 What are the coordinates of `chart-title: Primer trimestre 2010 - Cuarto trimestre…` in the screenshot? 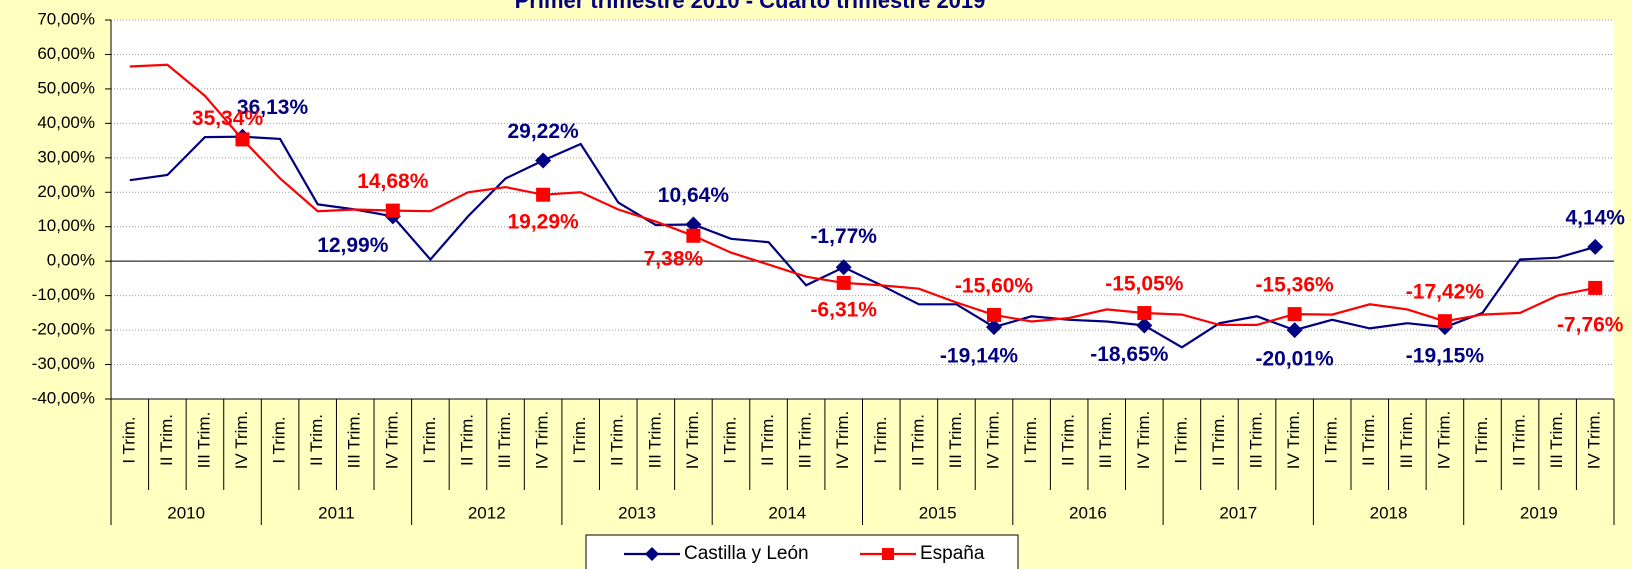 It's located at (750, 6).